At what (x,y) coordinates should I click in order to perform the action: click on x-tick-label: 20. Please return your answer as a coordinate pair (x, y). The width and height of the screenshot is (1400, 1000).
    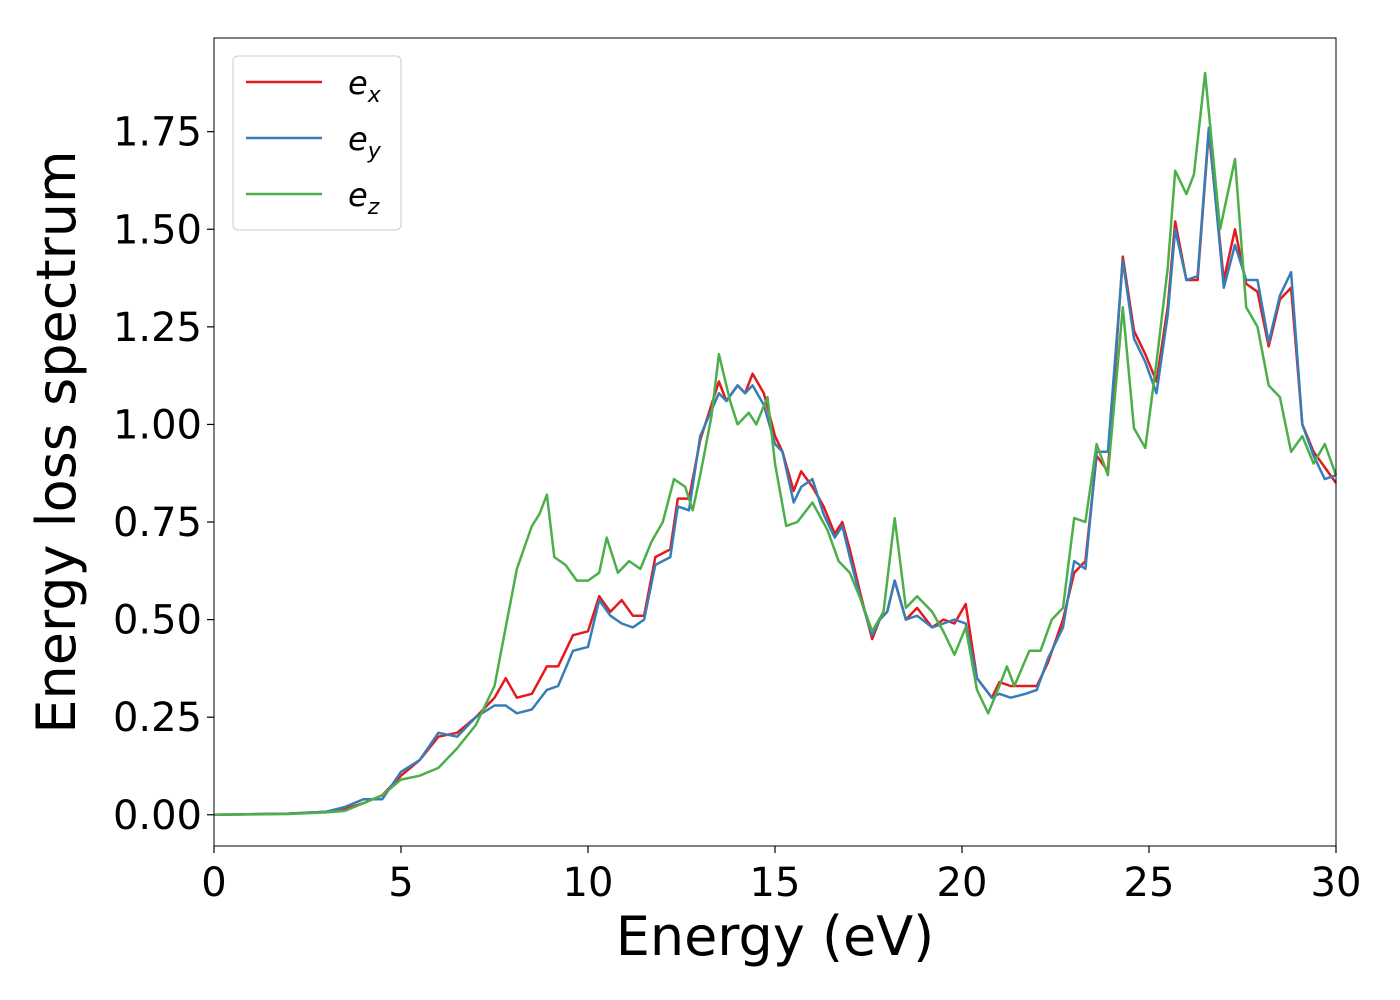
    Looking at the image, I should click on (962, 883).